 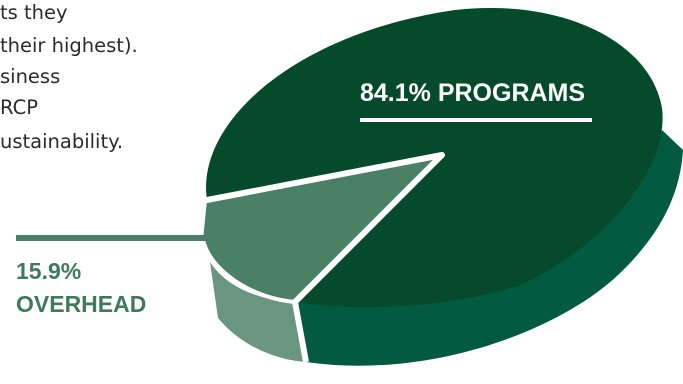 What do you see at coordinates (111, 238) in the screenshot?
I see `overhead-leader-line` at bounding box center [111, 238].